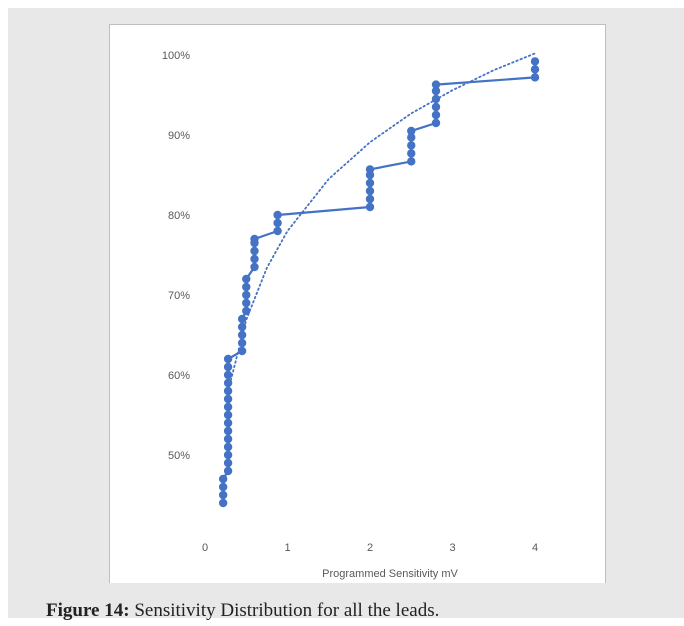 This screenshot has height=626, width=684. Describe the element at coordinates (535, 548) in the screenshot. I see `x-tick-label: 4` at that location.